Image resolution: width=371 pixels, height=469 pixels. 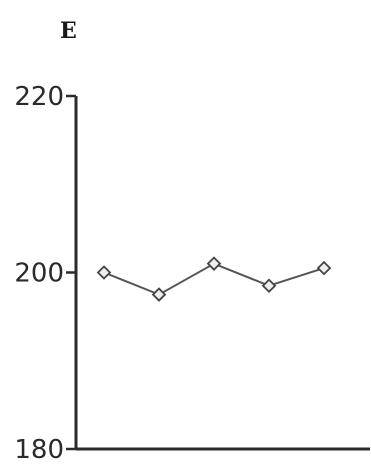 What do you see at coordinates (214, 279) in the screenshot?
I see `series-group` at bounding box center [214, 279].